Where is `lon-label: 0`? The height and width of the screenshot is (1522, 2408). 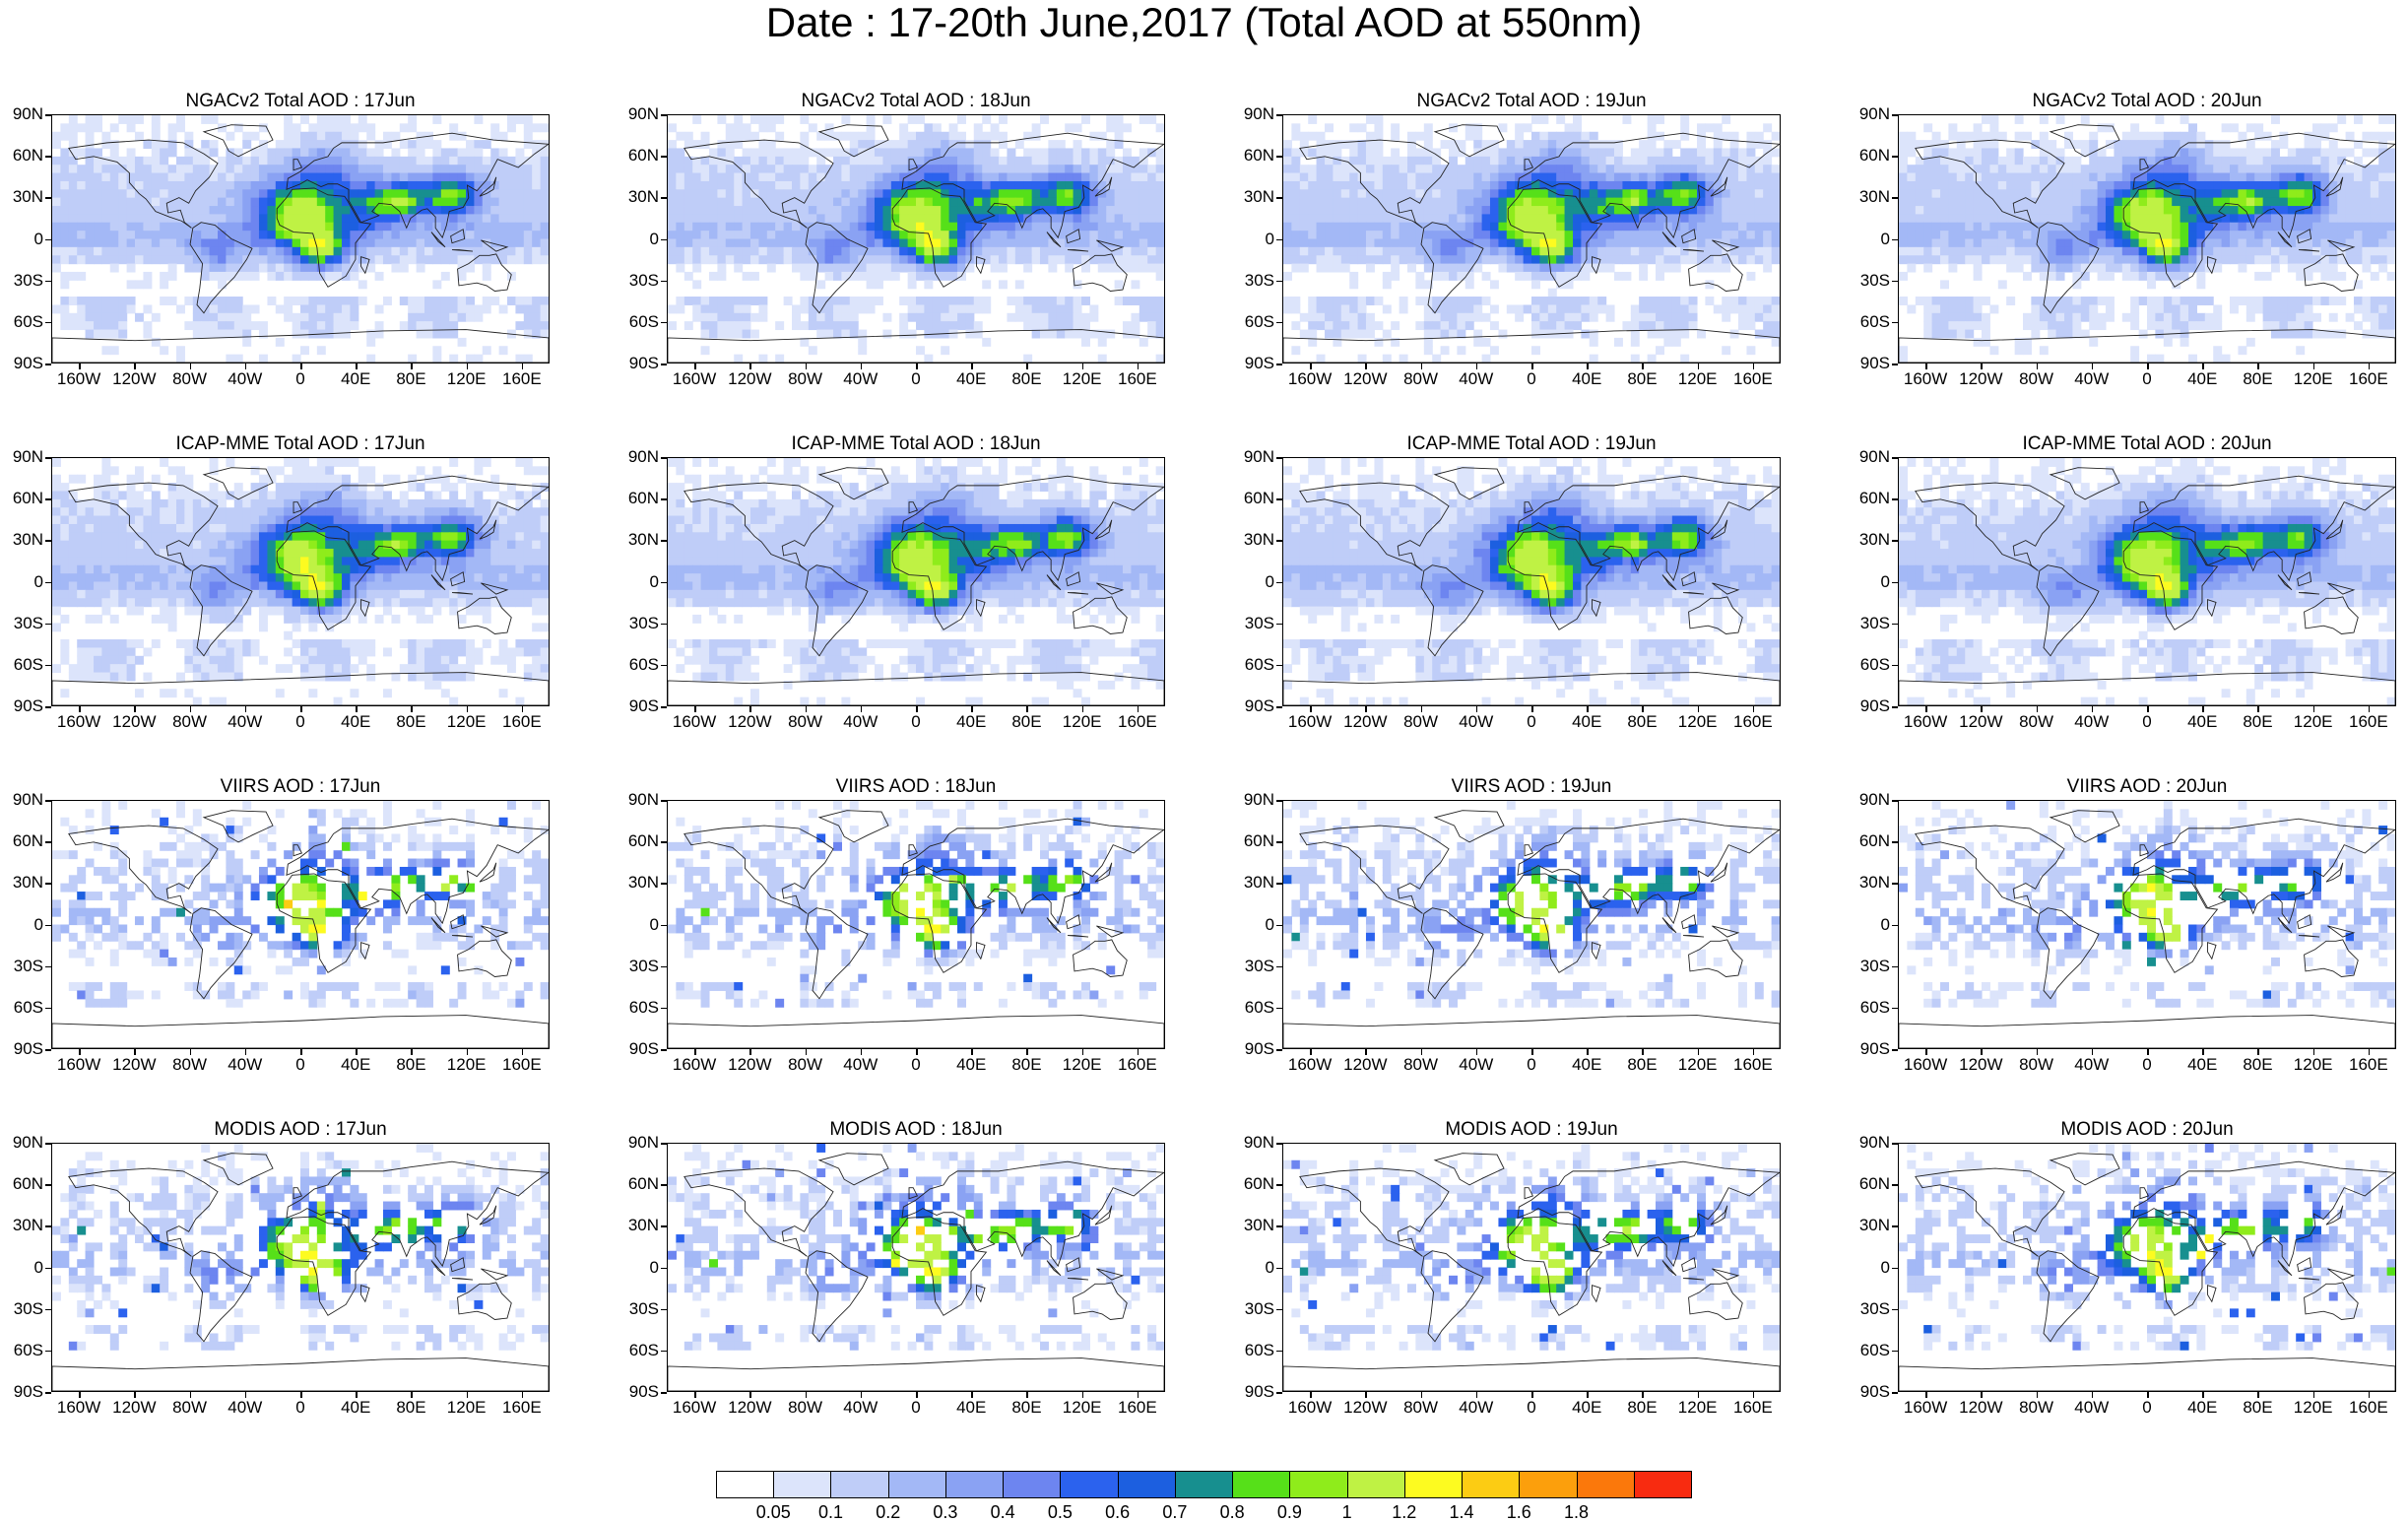
lon-label: 0 is located at coordinates (2147, 721).